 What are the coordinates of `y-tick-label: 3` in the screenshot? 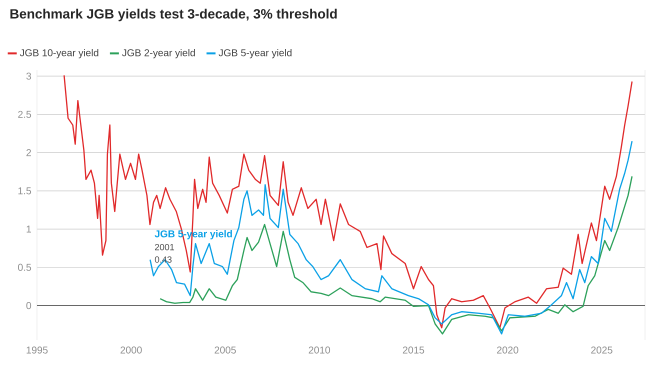 It's located at (29, 76).